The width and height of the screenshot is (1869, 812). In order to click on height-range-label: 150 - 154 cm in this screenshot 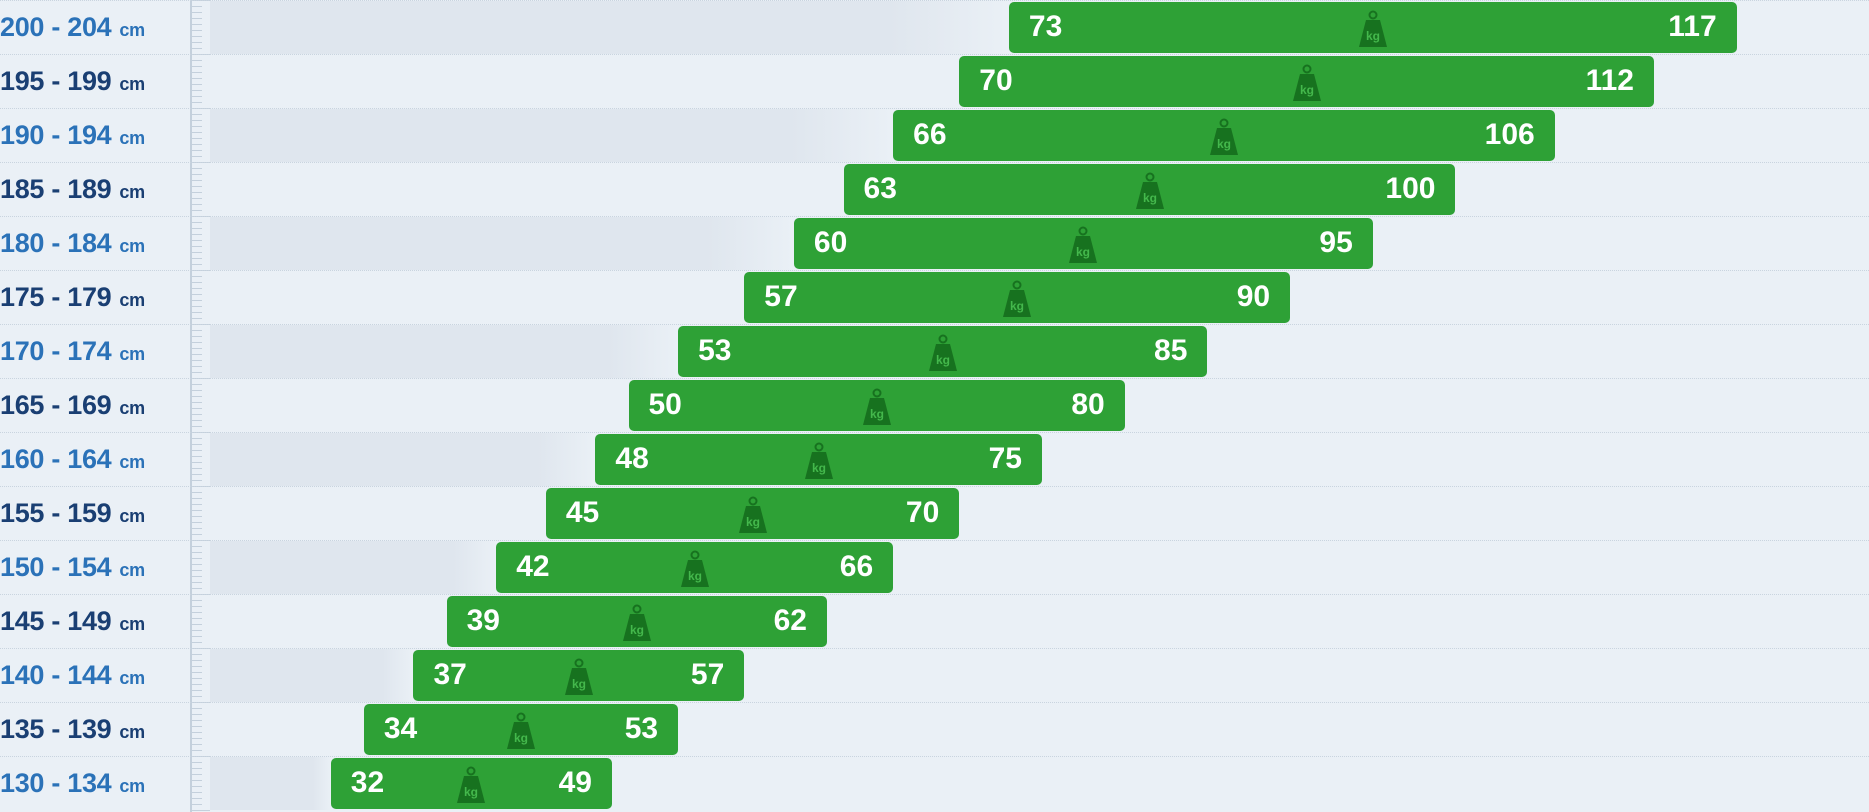, I will do `click(72, 567)`.